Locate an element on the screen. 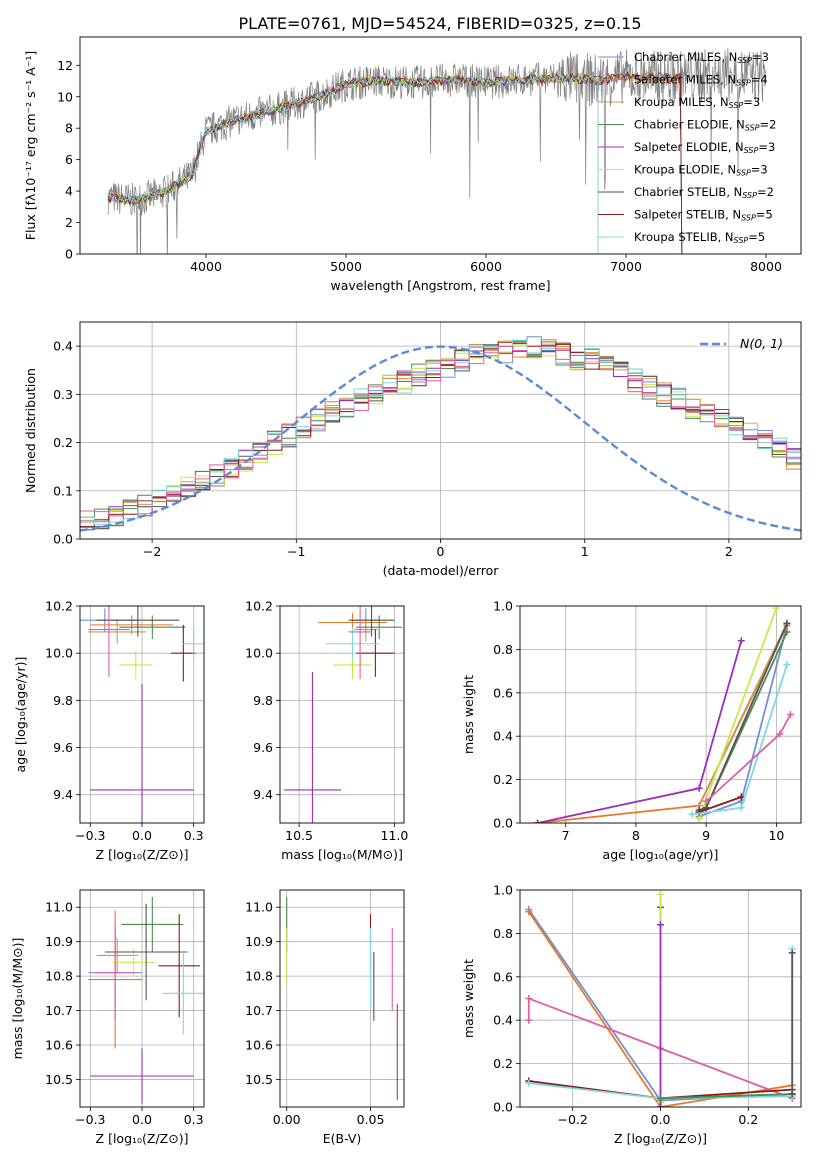 The image size is (819, 1170). mass-z-ytick-label-5: 11.0 is located at coordinates (59, 907).